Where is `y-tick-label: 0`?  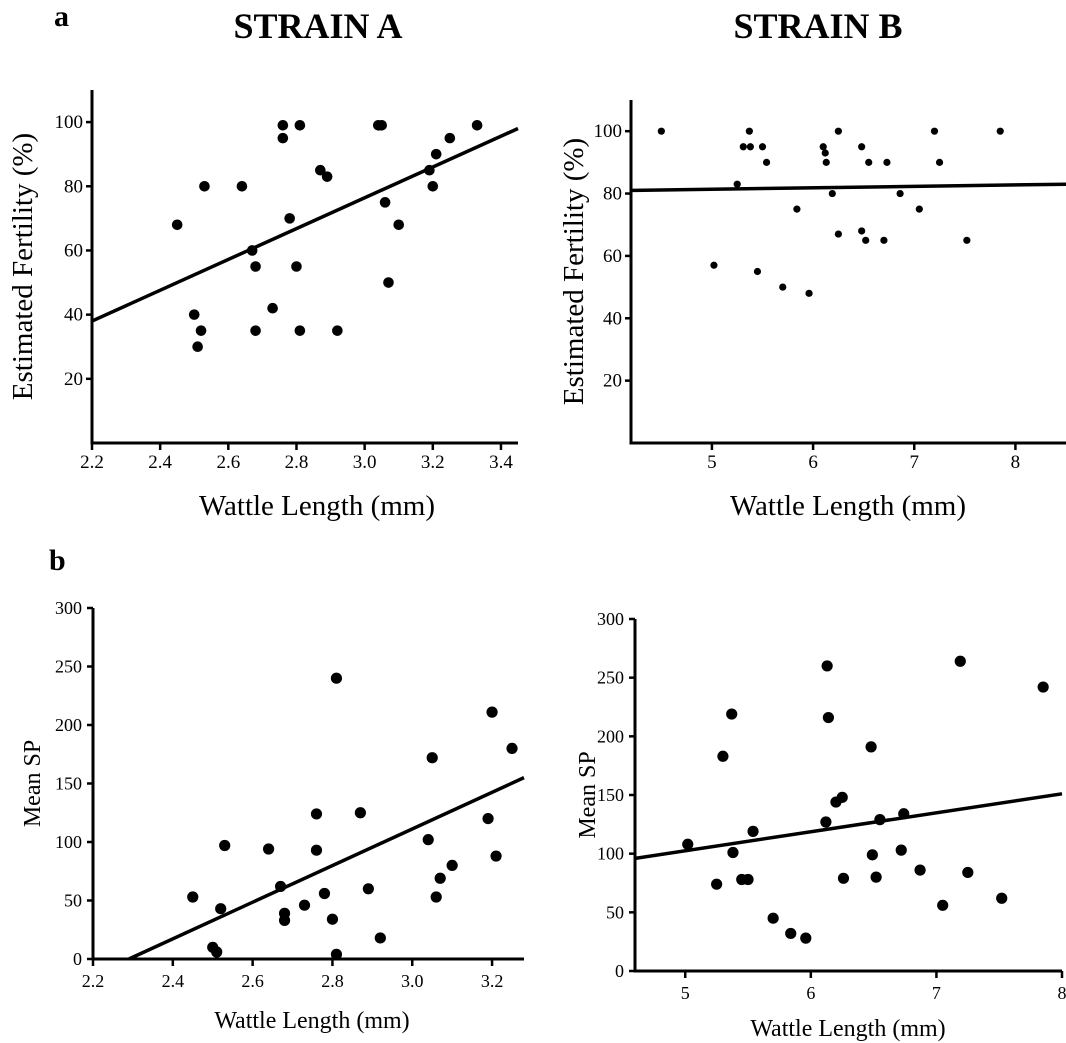 y-tick-label: 0 is located at coordinates (77, 959).